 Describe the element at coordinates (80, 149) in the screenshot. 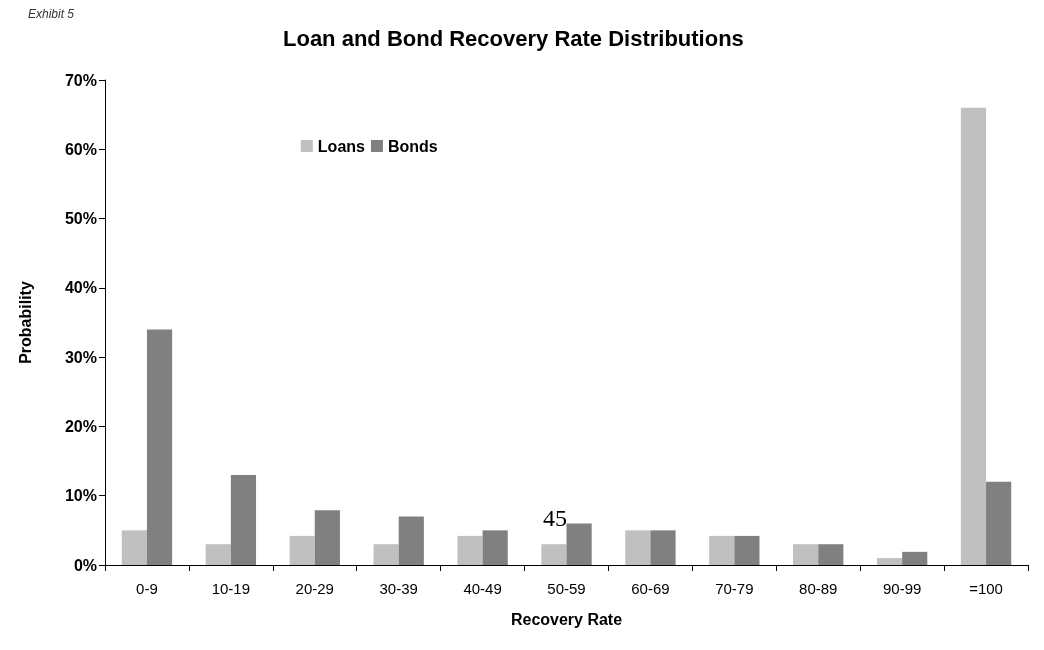

I see `y-tick-label: 60%` at that location.